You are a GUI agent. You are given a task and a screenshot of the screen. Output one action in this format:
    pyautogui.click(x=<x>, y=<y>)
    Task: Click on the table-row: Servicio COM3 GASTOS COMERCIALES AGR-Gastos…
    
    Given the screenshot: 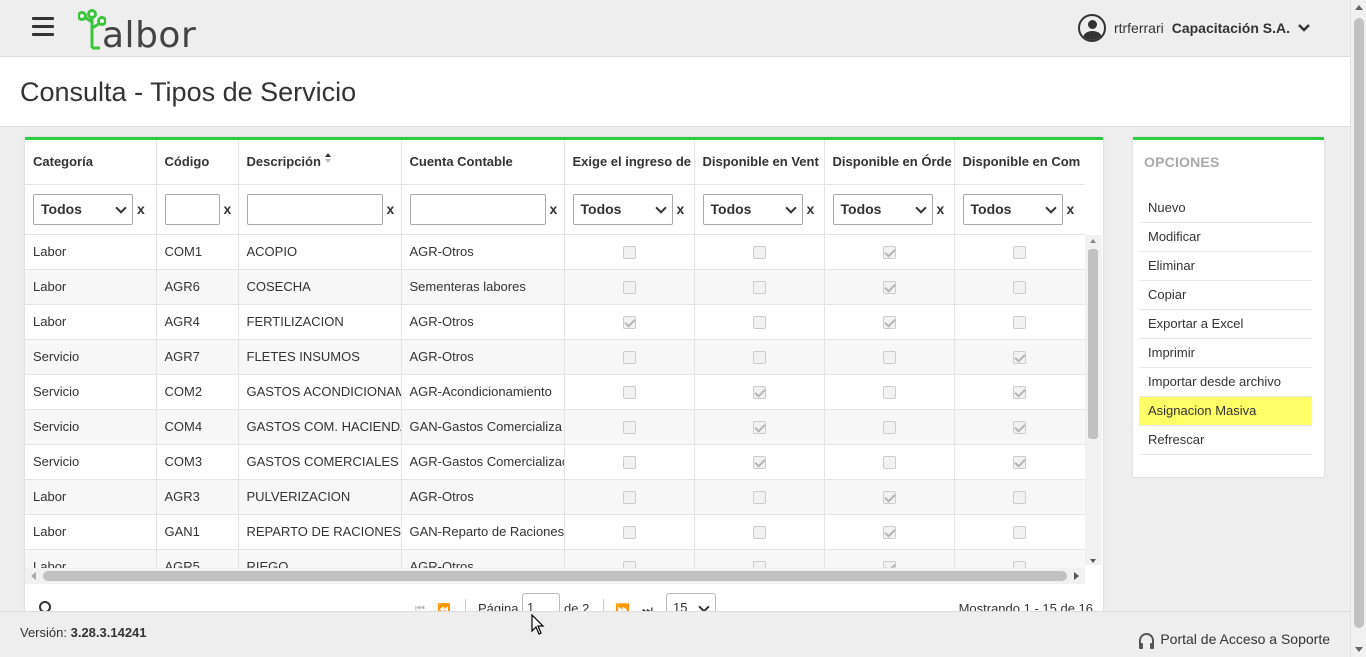 What is the action you would take?
    pyautogui.click(x=555, y=462)
    